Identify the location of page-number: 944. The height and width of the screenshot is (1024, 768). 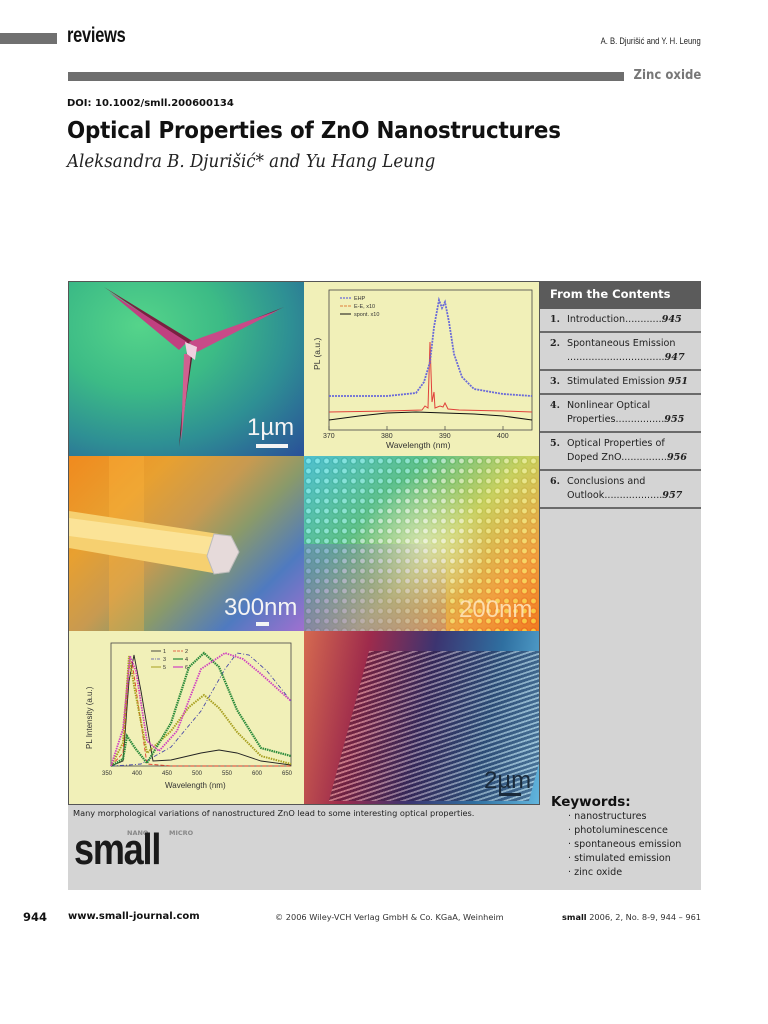
(35, 917).